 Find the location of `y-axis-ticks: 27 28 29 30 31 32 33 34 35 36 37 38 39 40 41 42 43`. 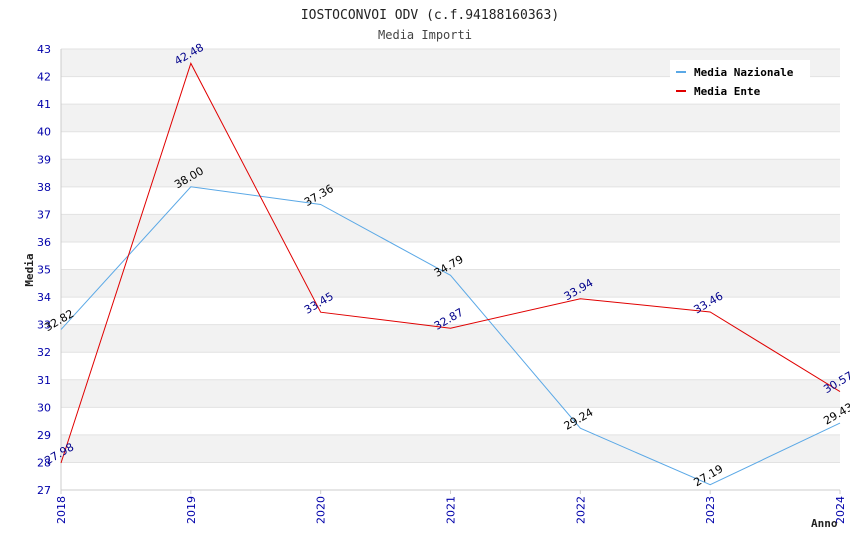

y-axis-ticks: 27 28 29 30 31 32 33 34 35 36 37 38 39 40 41 42 43 is located at coordinates (44, 270).